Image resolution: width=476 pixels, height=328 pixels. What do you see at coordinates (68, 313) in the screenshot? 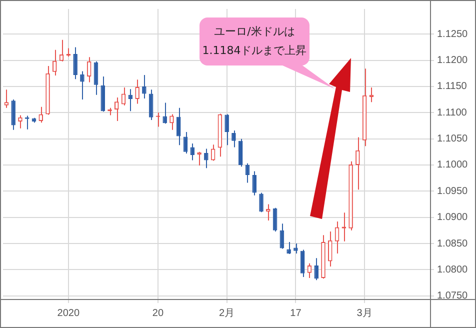
I see `x-tick-label: 2020` at bounding box center [68, 313].